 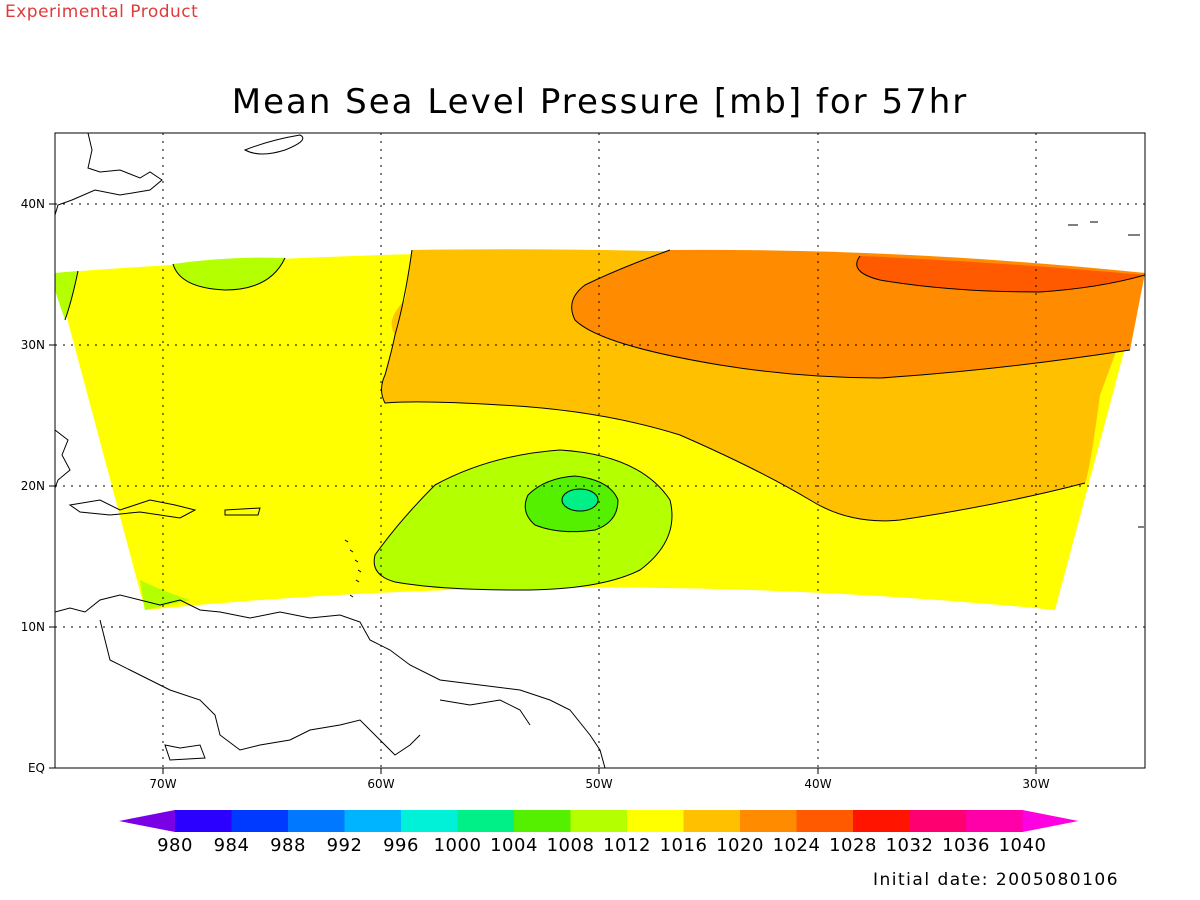 What do you see at coordinates (458, 845) in the screenshot?
I see `colorbar-level-label: 1000` at bounding box center [458, 845].